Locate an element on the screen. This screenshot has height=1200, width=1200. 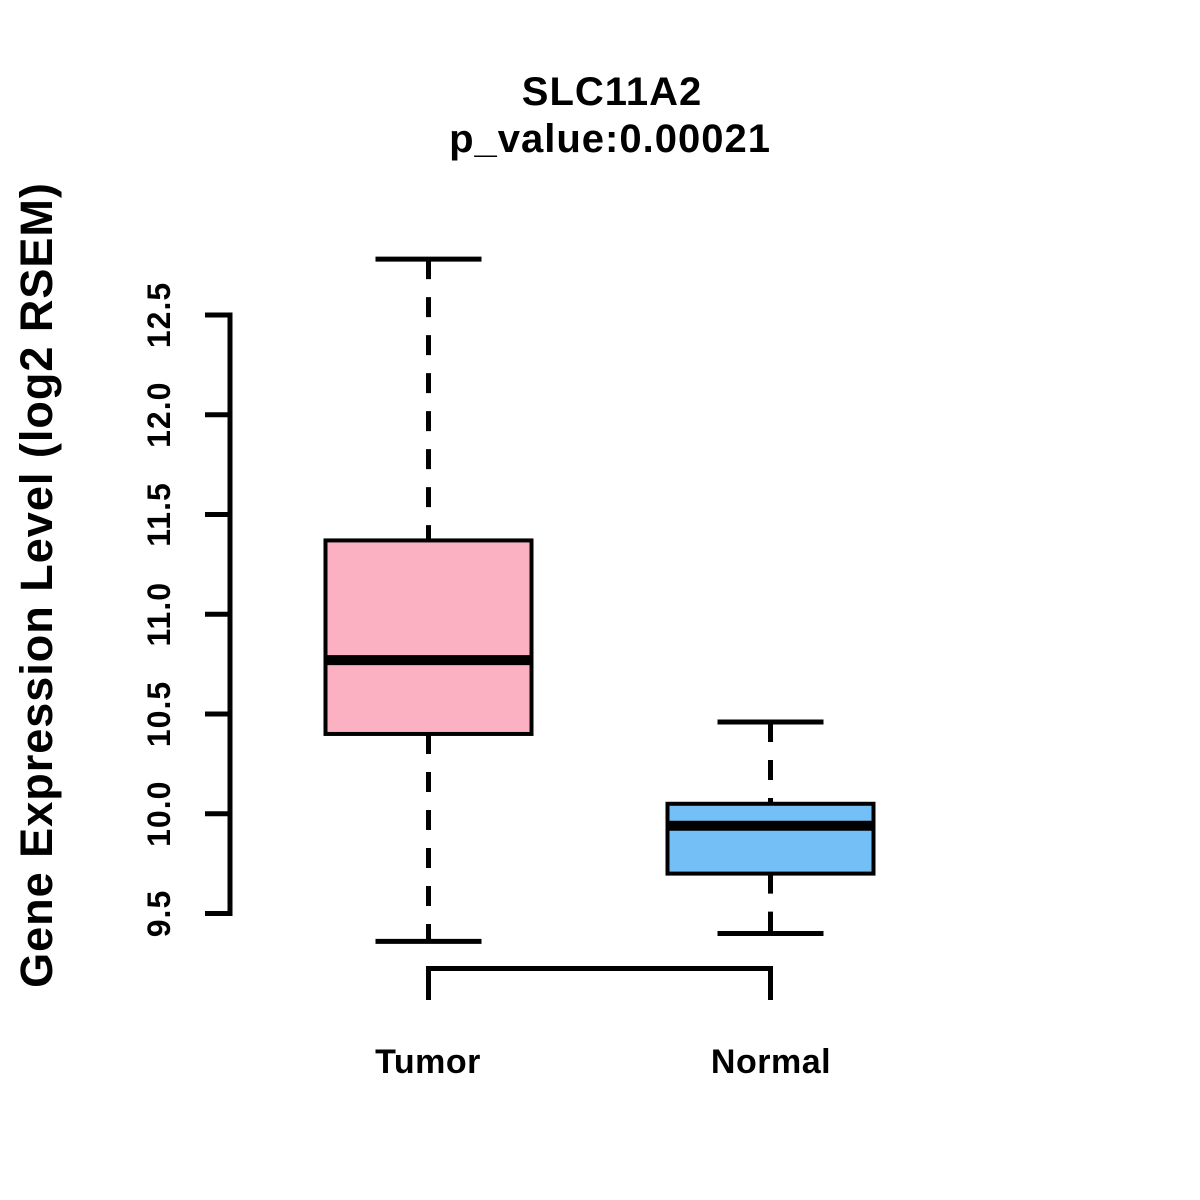
y-tick-label: 10.0 is located at coordinates (159, 814).